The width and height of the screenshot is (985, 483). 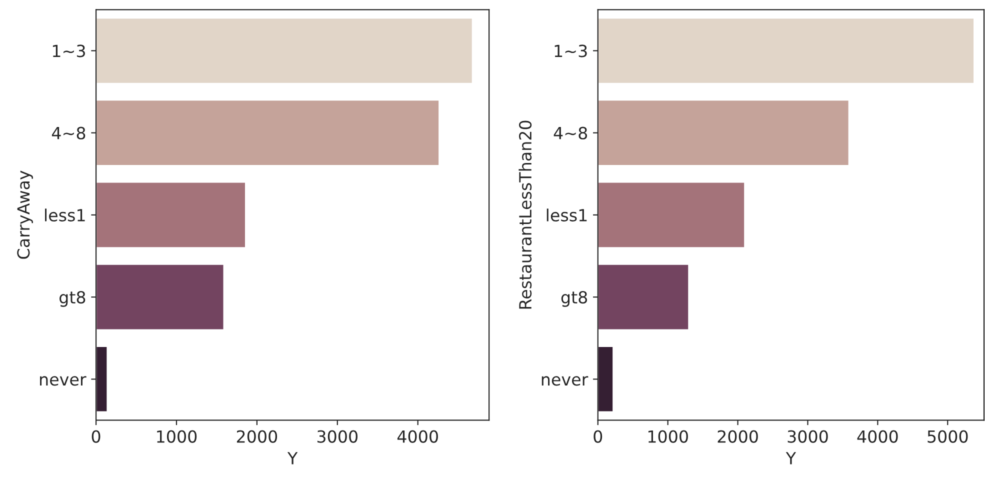 What do you see at coordinates (525, 214) in the screenshot?
I see `y-axis-title: RestaurantLessThan20` at bounding box center [525, 214].